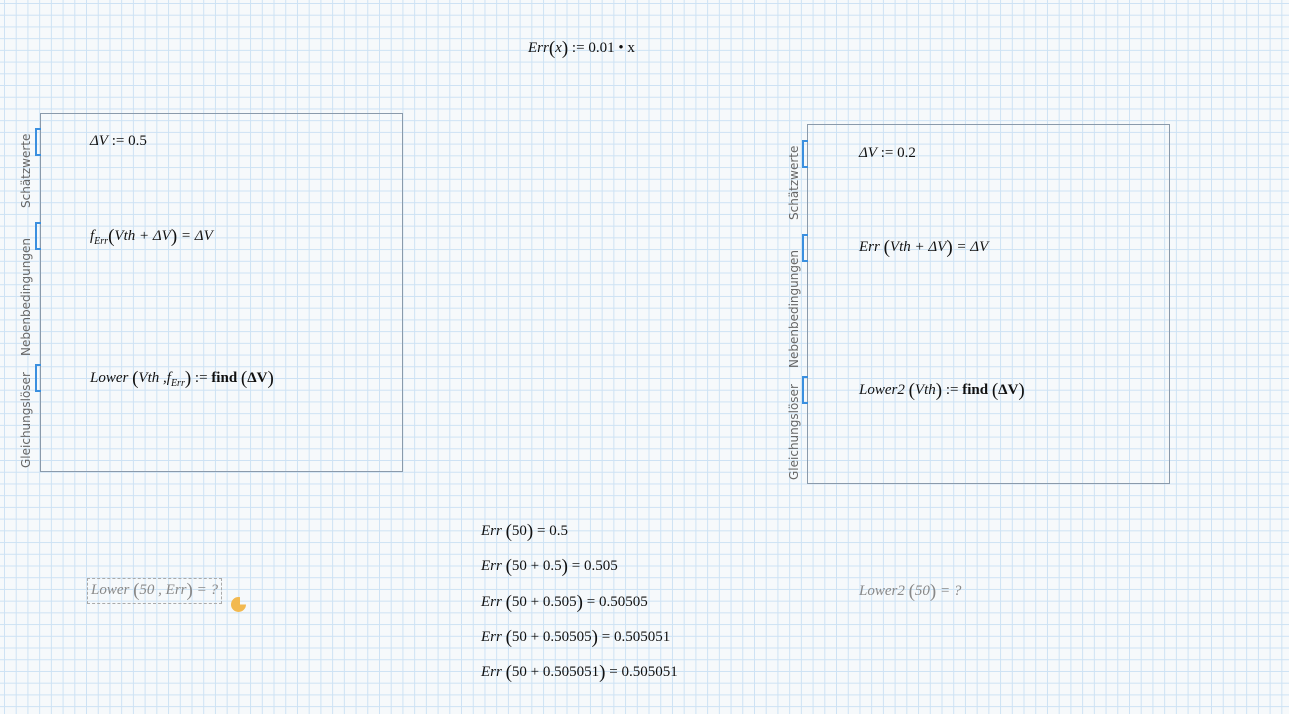  What do you see at coordinates (910, 591) in the screenshot?
I see `pending-eval-lower2: Lower2 (50) = ?` at bounding box center [910, 591].